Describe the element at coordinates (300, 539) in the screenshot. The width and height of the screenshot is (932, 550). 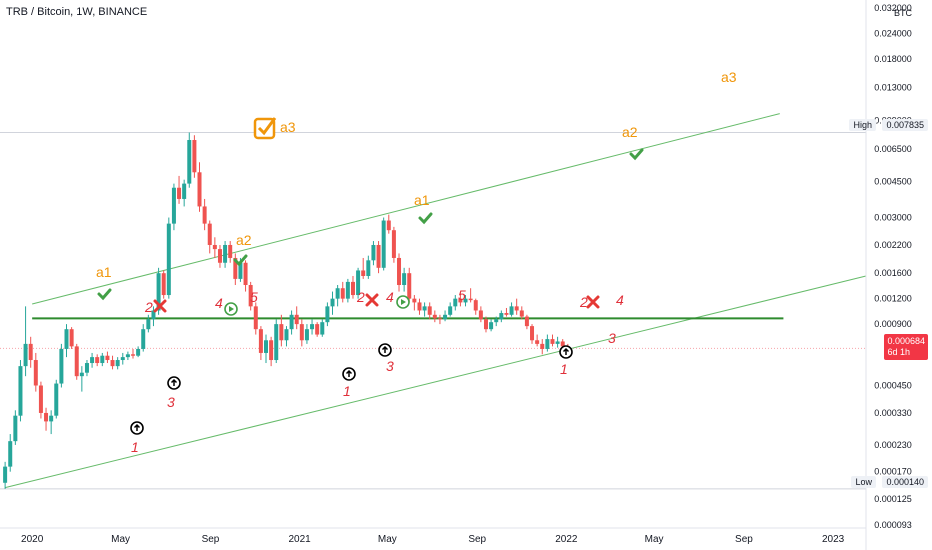
I see `x-tick-label: 2021` at that location.